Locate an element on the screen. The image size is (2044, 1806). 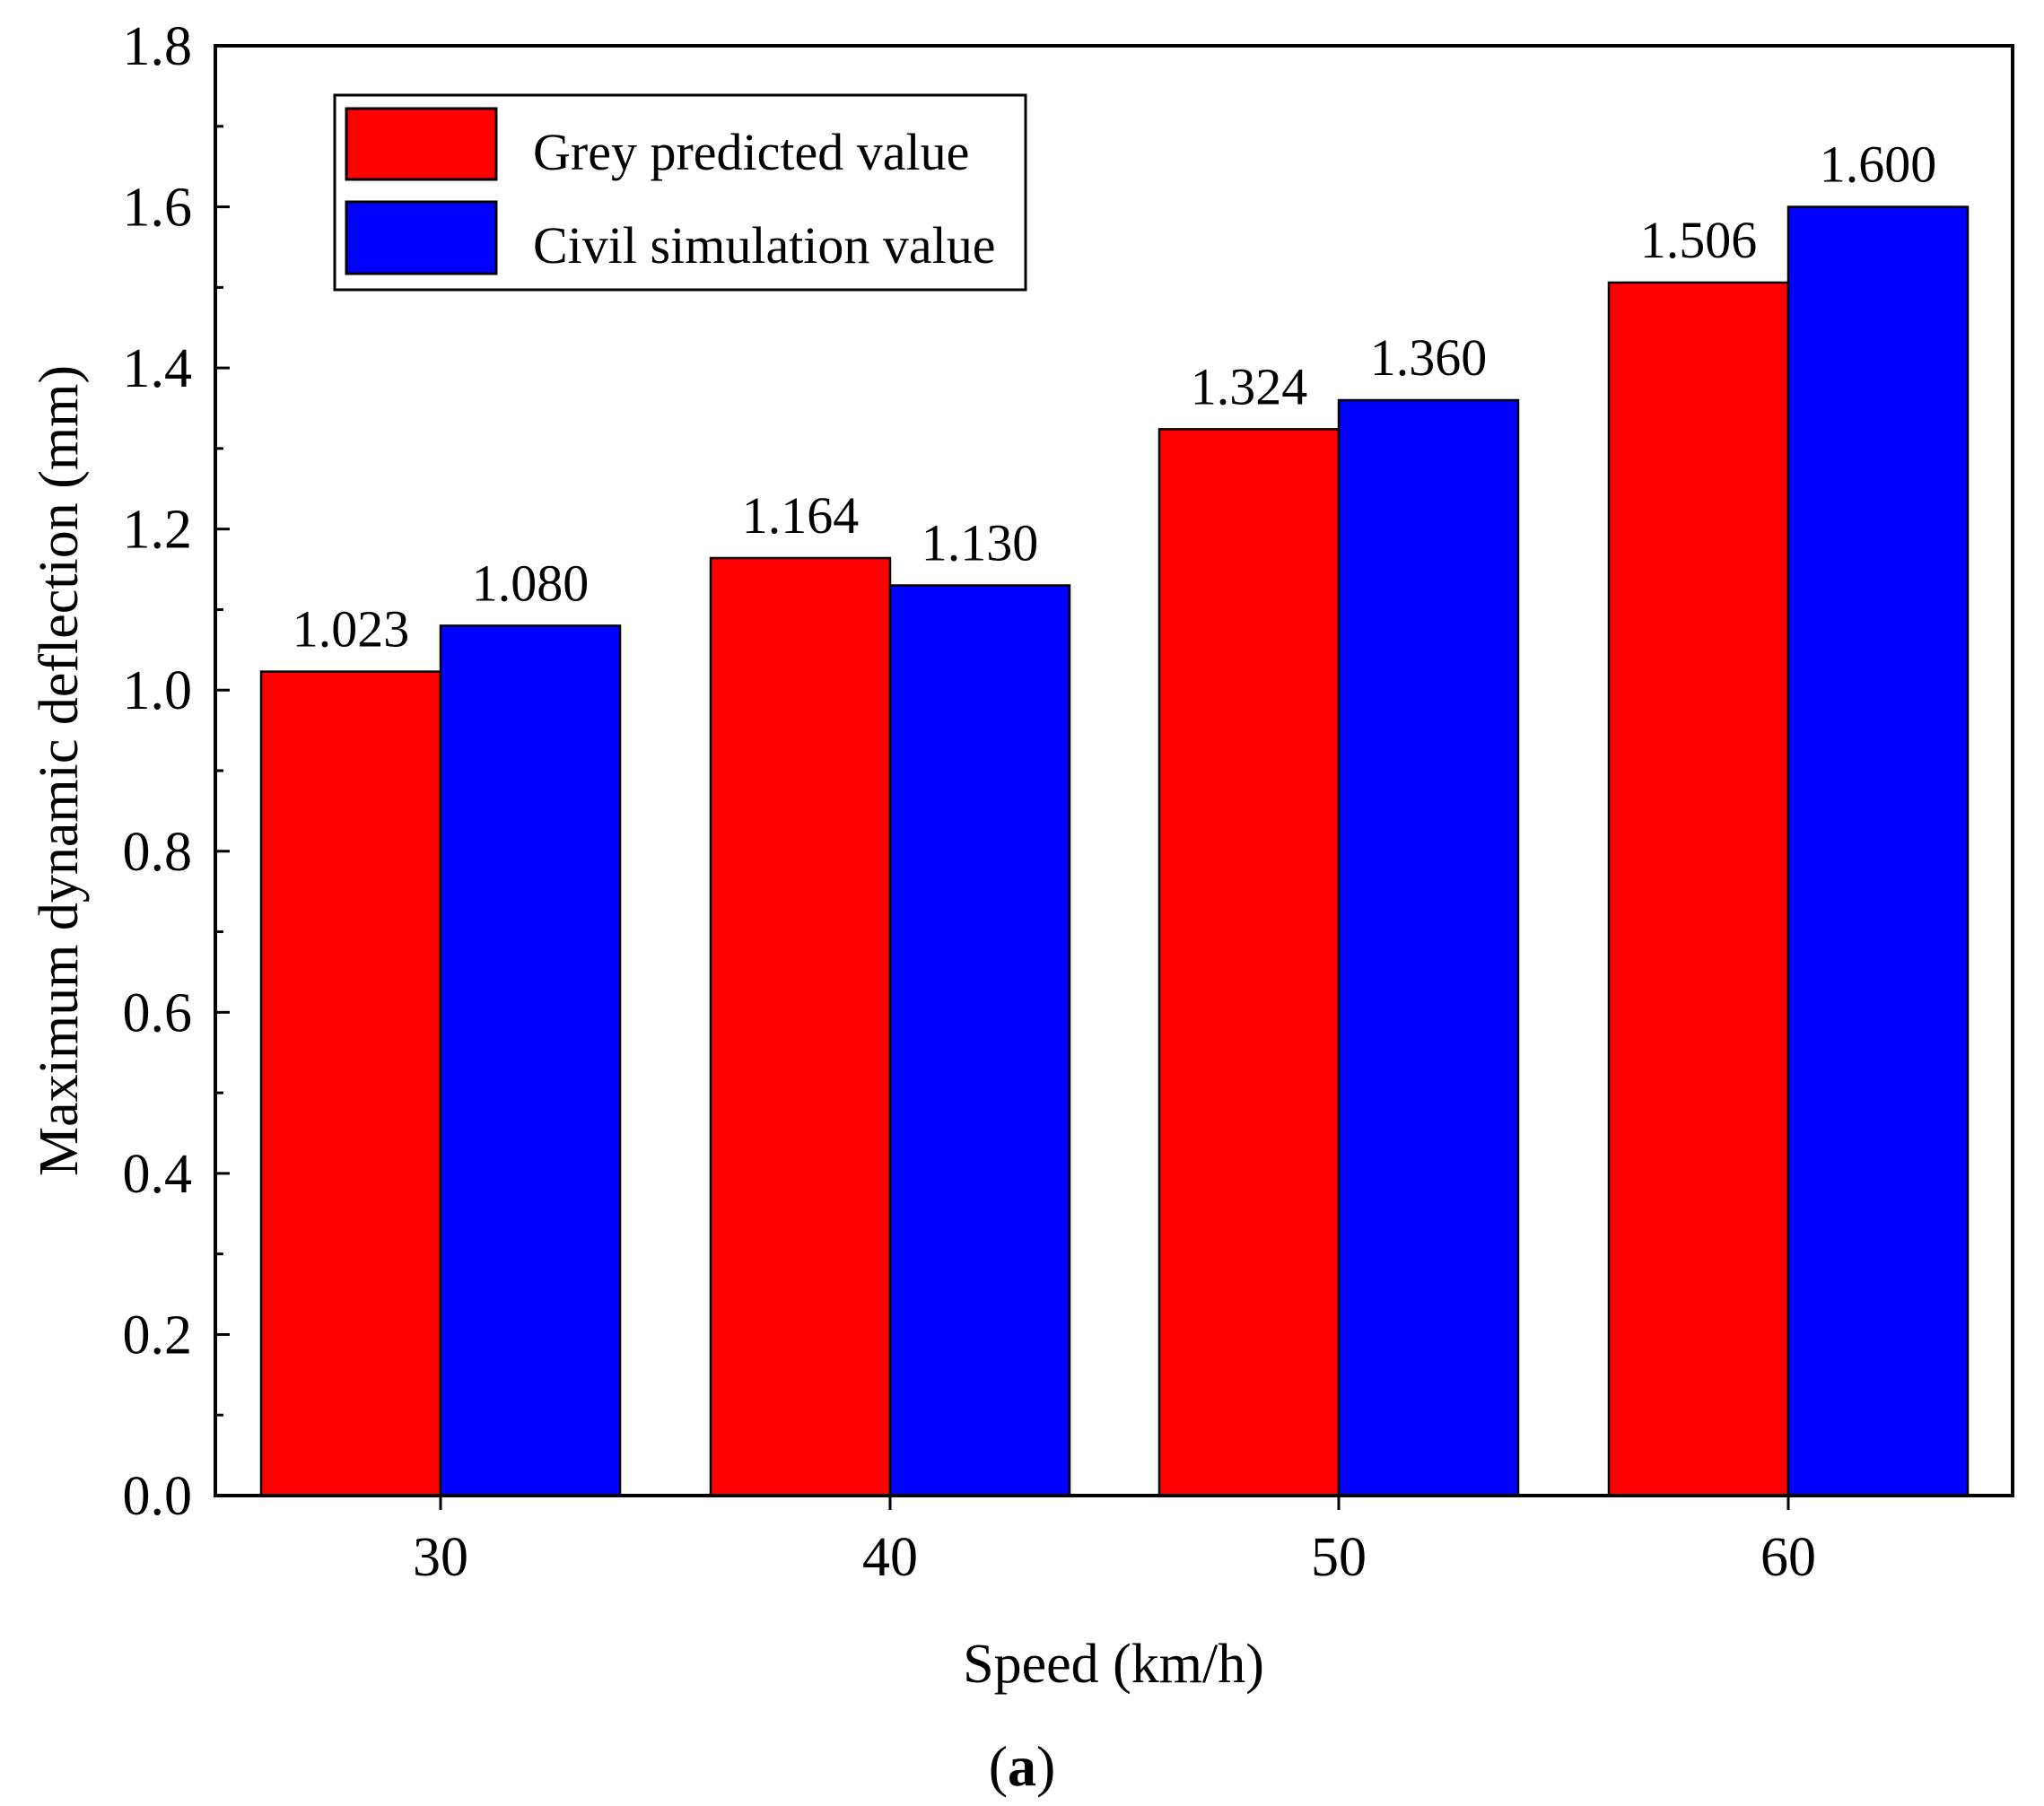
legend-swatch-grey-predicted is located at coordinates (422, 144).